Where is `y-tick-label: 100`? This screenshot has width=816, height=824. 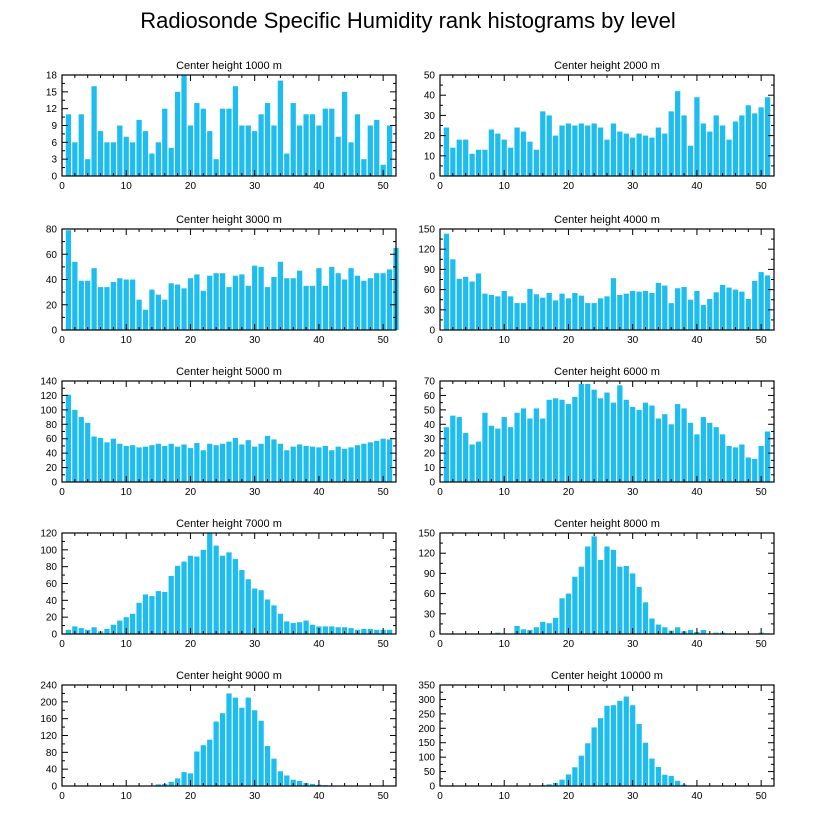 y-tick-label: 100 is located at coordinates (426, 758).